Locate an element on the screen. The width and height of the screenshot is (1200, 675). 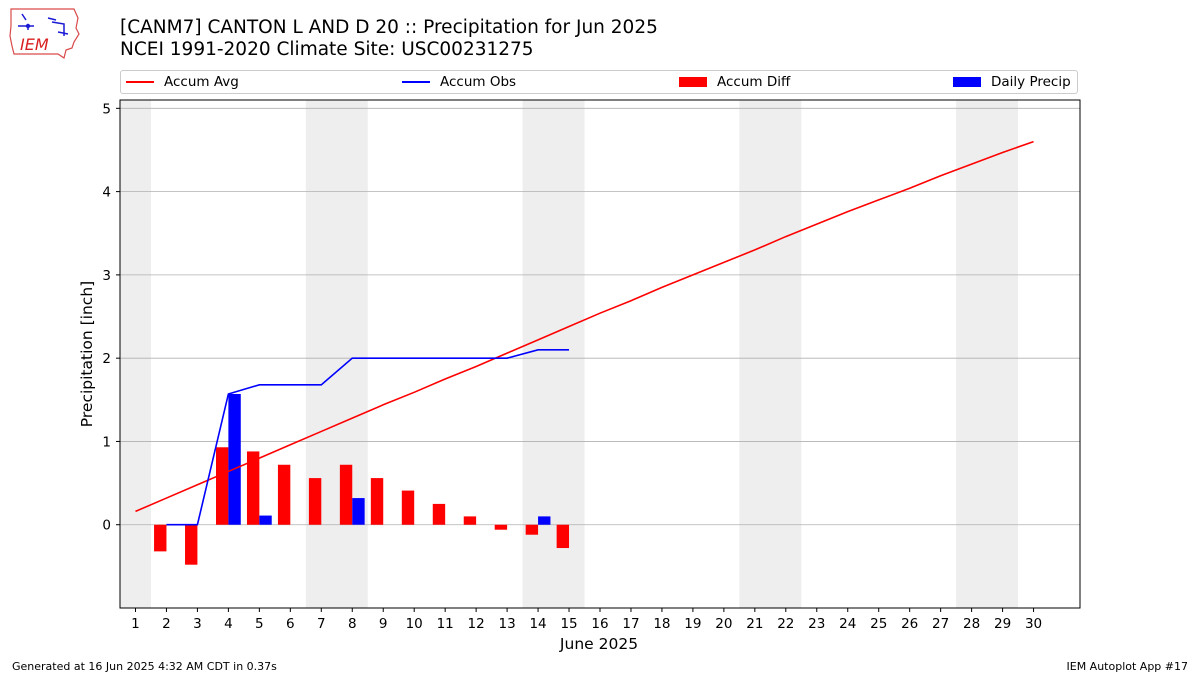
x-tick-label-4: 4 is located at coordinates (228, 624).